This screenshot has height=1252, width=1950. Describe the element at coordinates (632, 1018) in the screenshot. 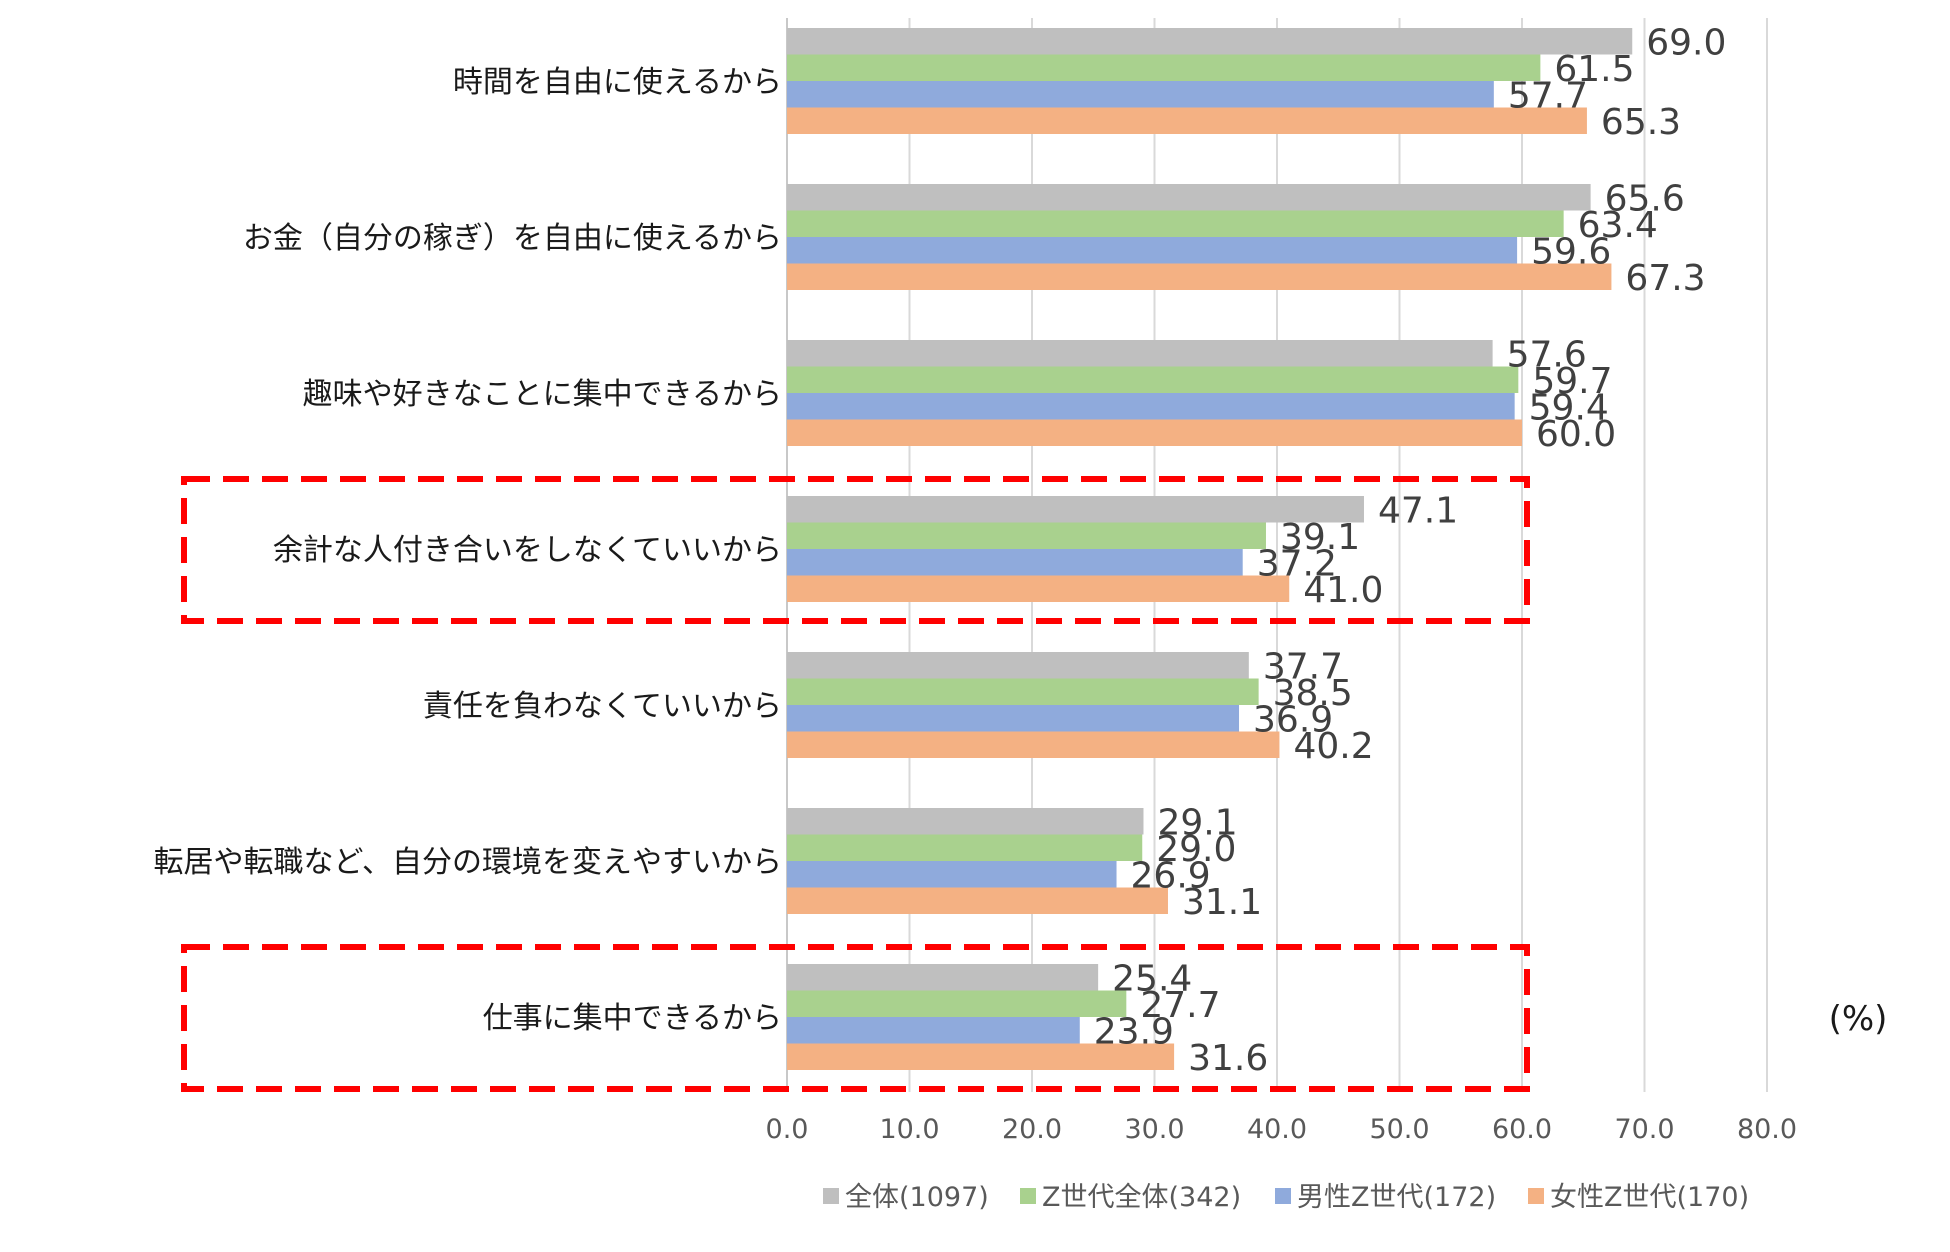

I see `category-label: 仕事に集中できるから` at that location.